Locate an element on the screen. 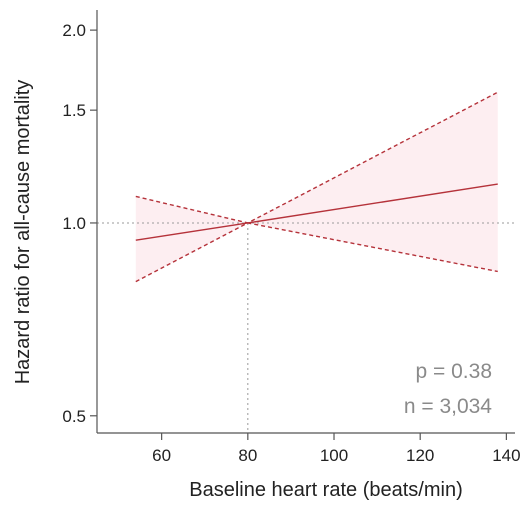  x-tick-label: 60 is located at coordinates (161, 455).